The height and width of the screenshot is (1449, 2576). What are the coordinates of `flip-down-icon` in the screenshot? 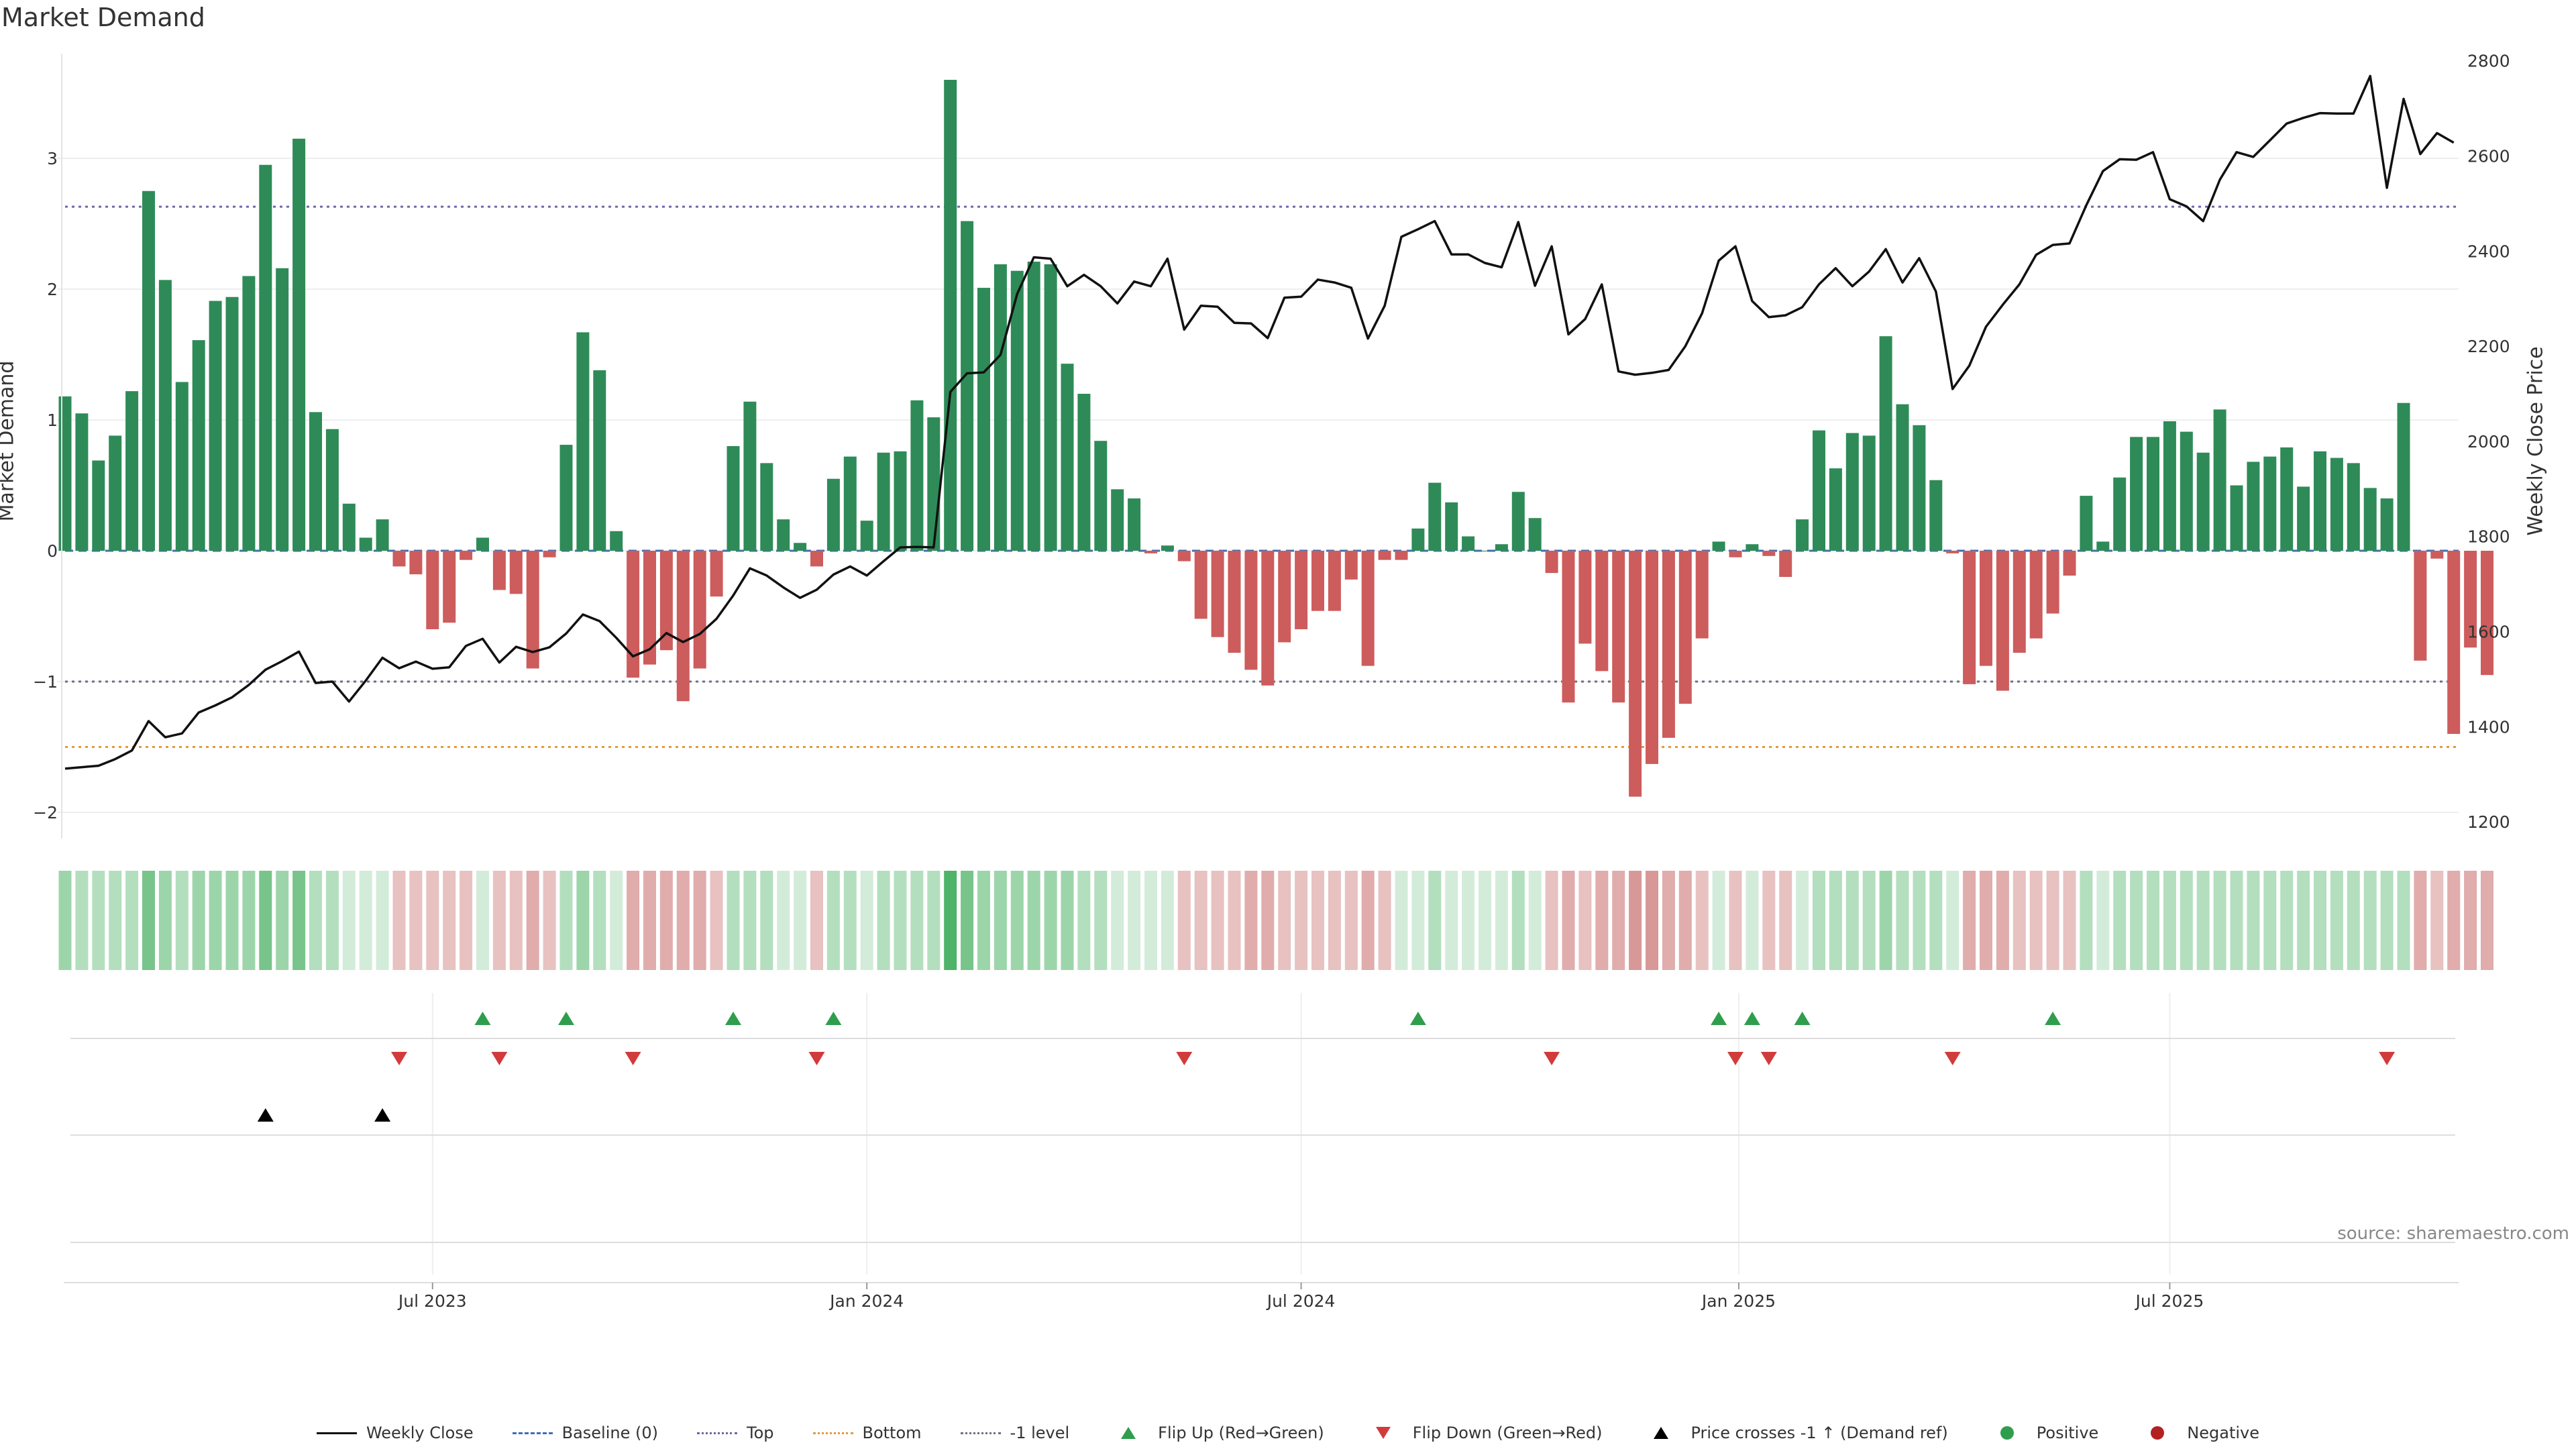 It's located at (1383, 1433).